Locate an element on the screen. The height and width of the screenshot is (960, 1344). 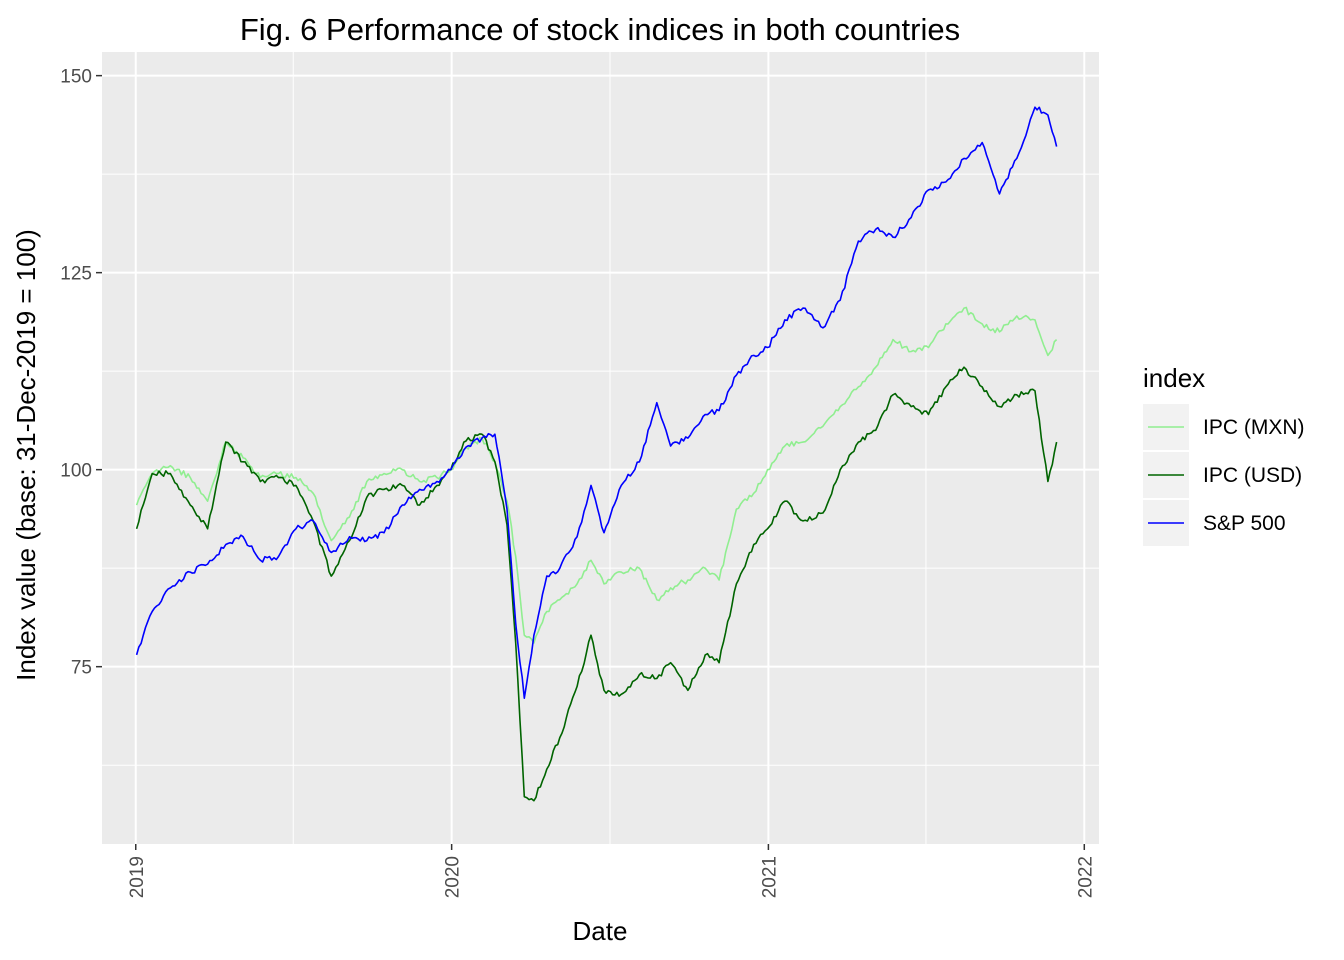
legend-label: IPC (MXN) is located at coordinates (1254, 427).